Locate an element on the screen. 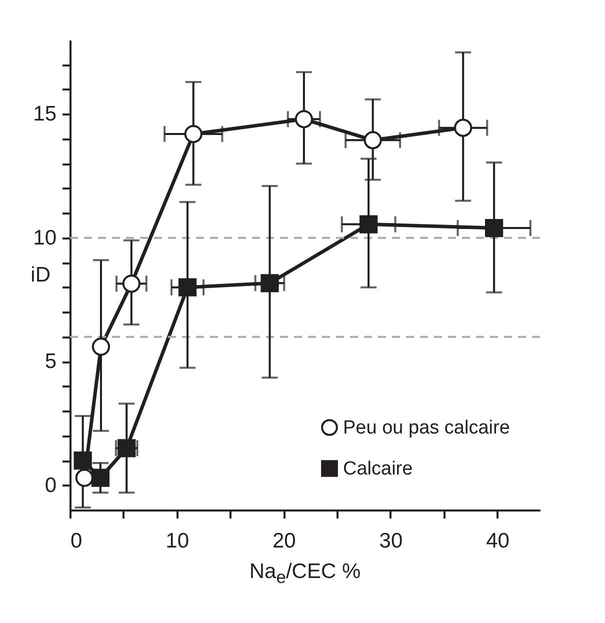  y-tick-label: 10 is located at coordinates (44, 238).